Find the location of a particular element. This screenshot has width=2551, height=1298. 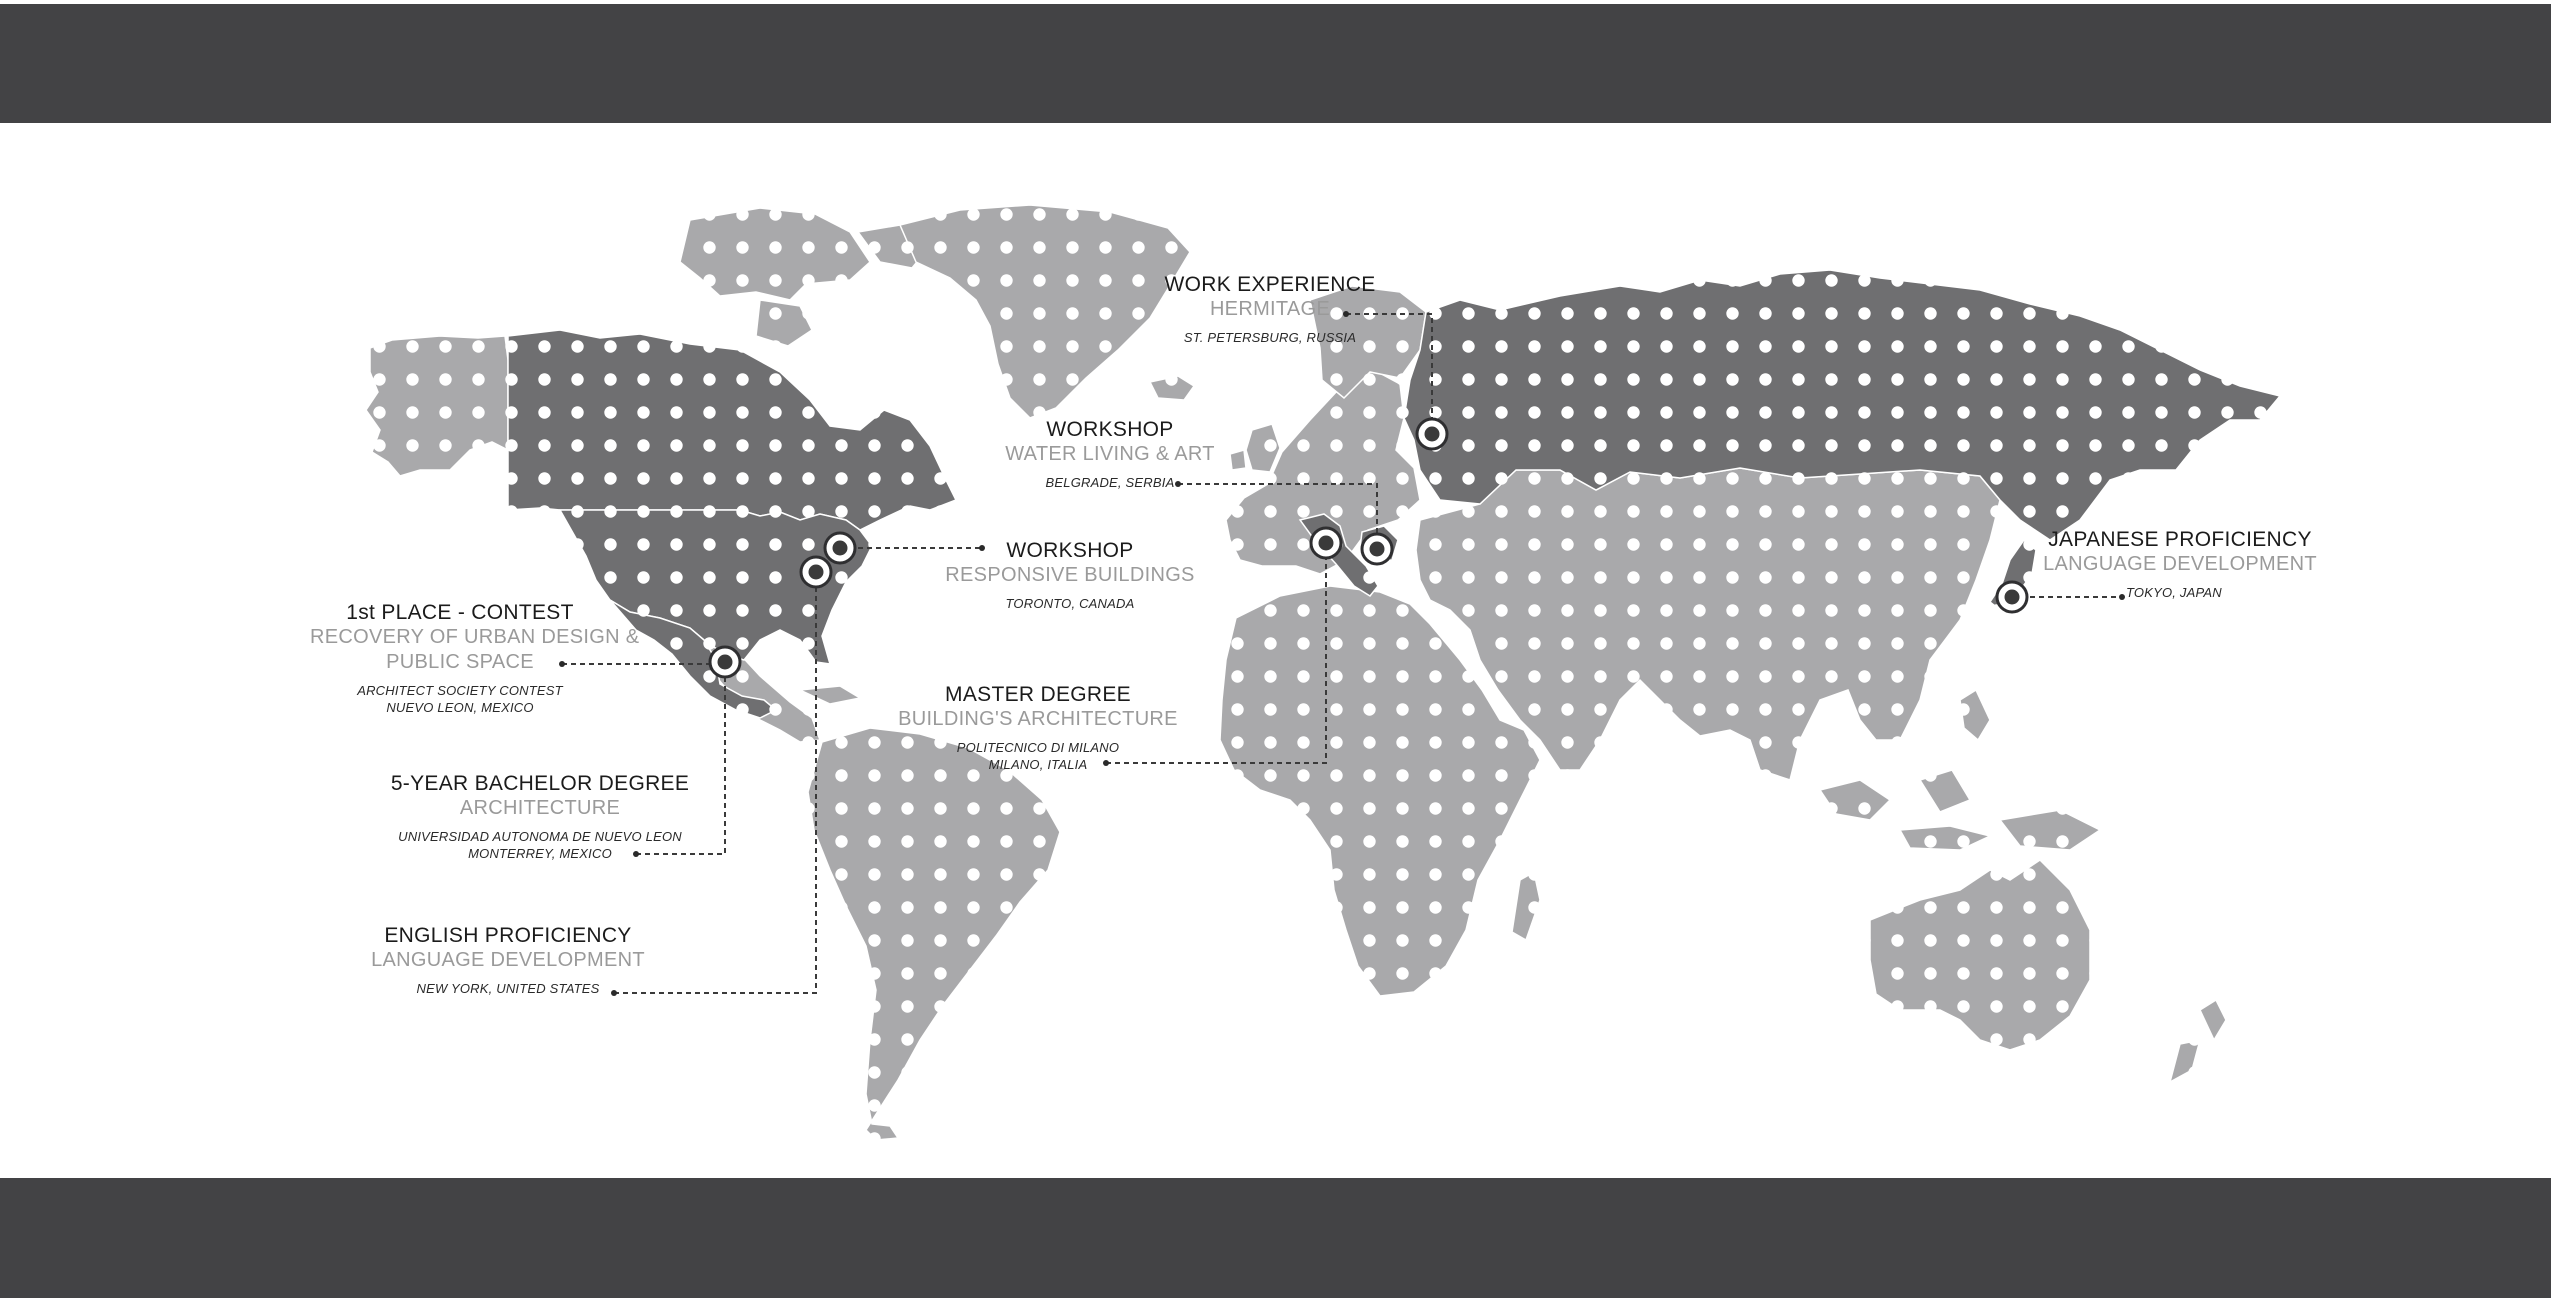

japanese-subtitle: LANGUAGE DEVELOPMENT is located at coordinates (2180, 564).